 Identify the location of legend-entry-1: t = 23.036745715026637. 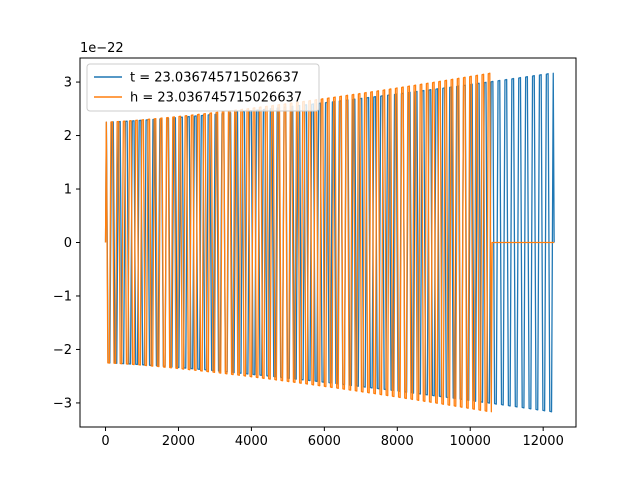
(214, 78).